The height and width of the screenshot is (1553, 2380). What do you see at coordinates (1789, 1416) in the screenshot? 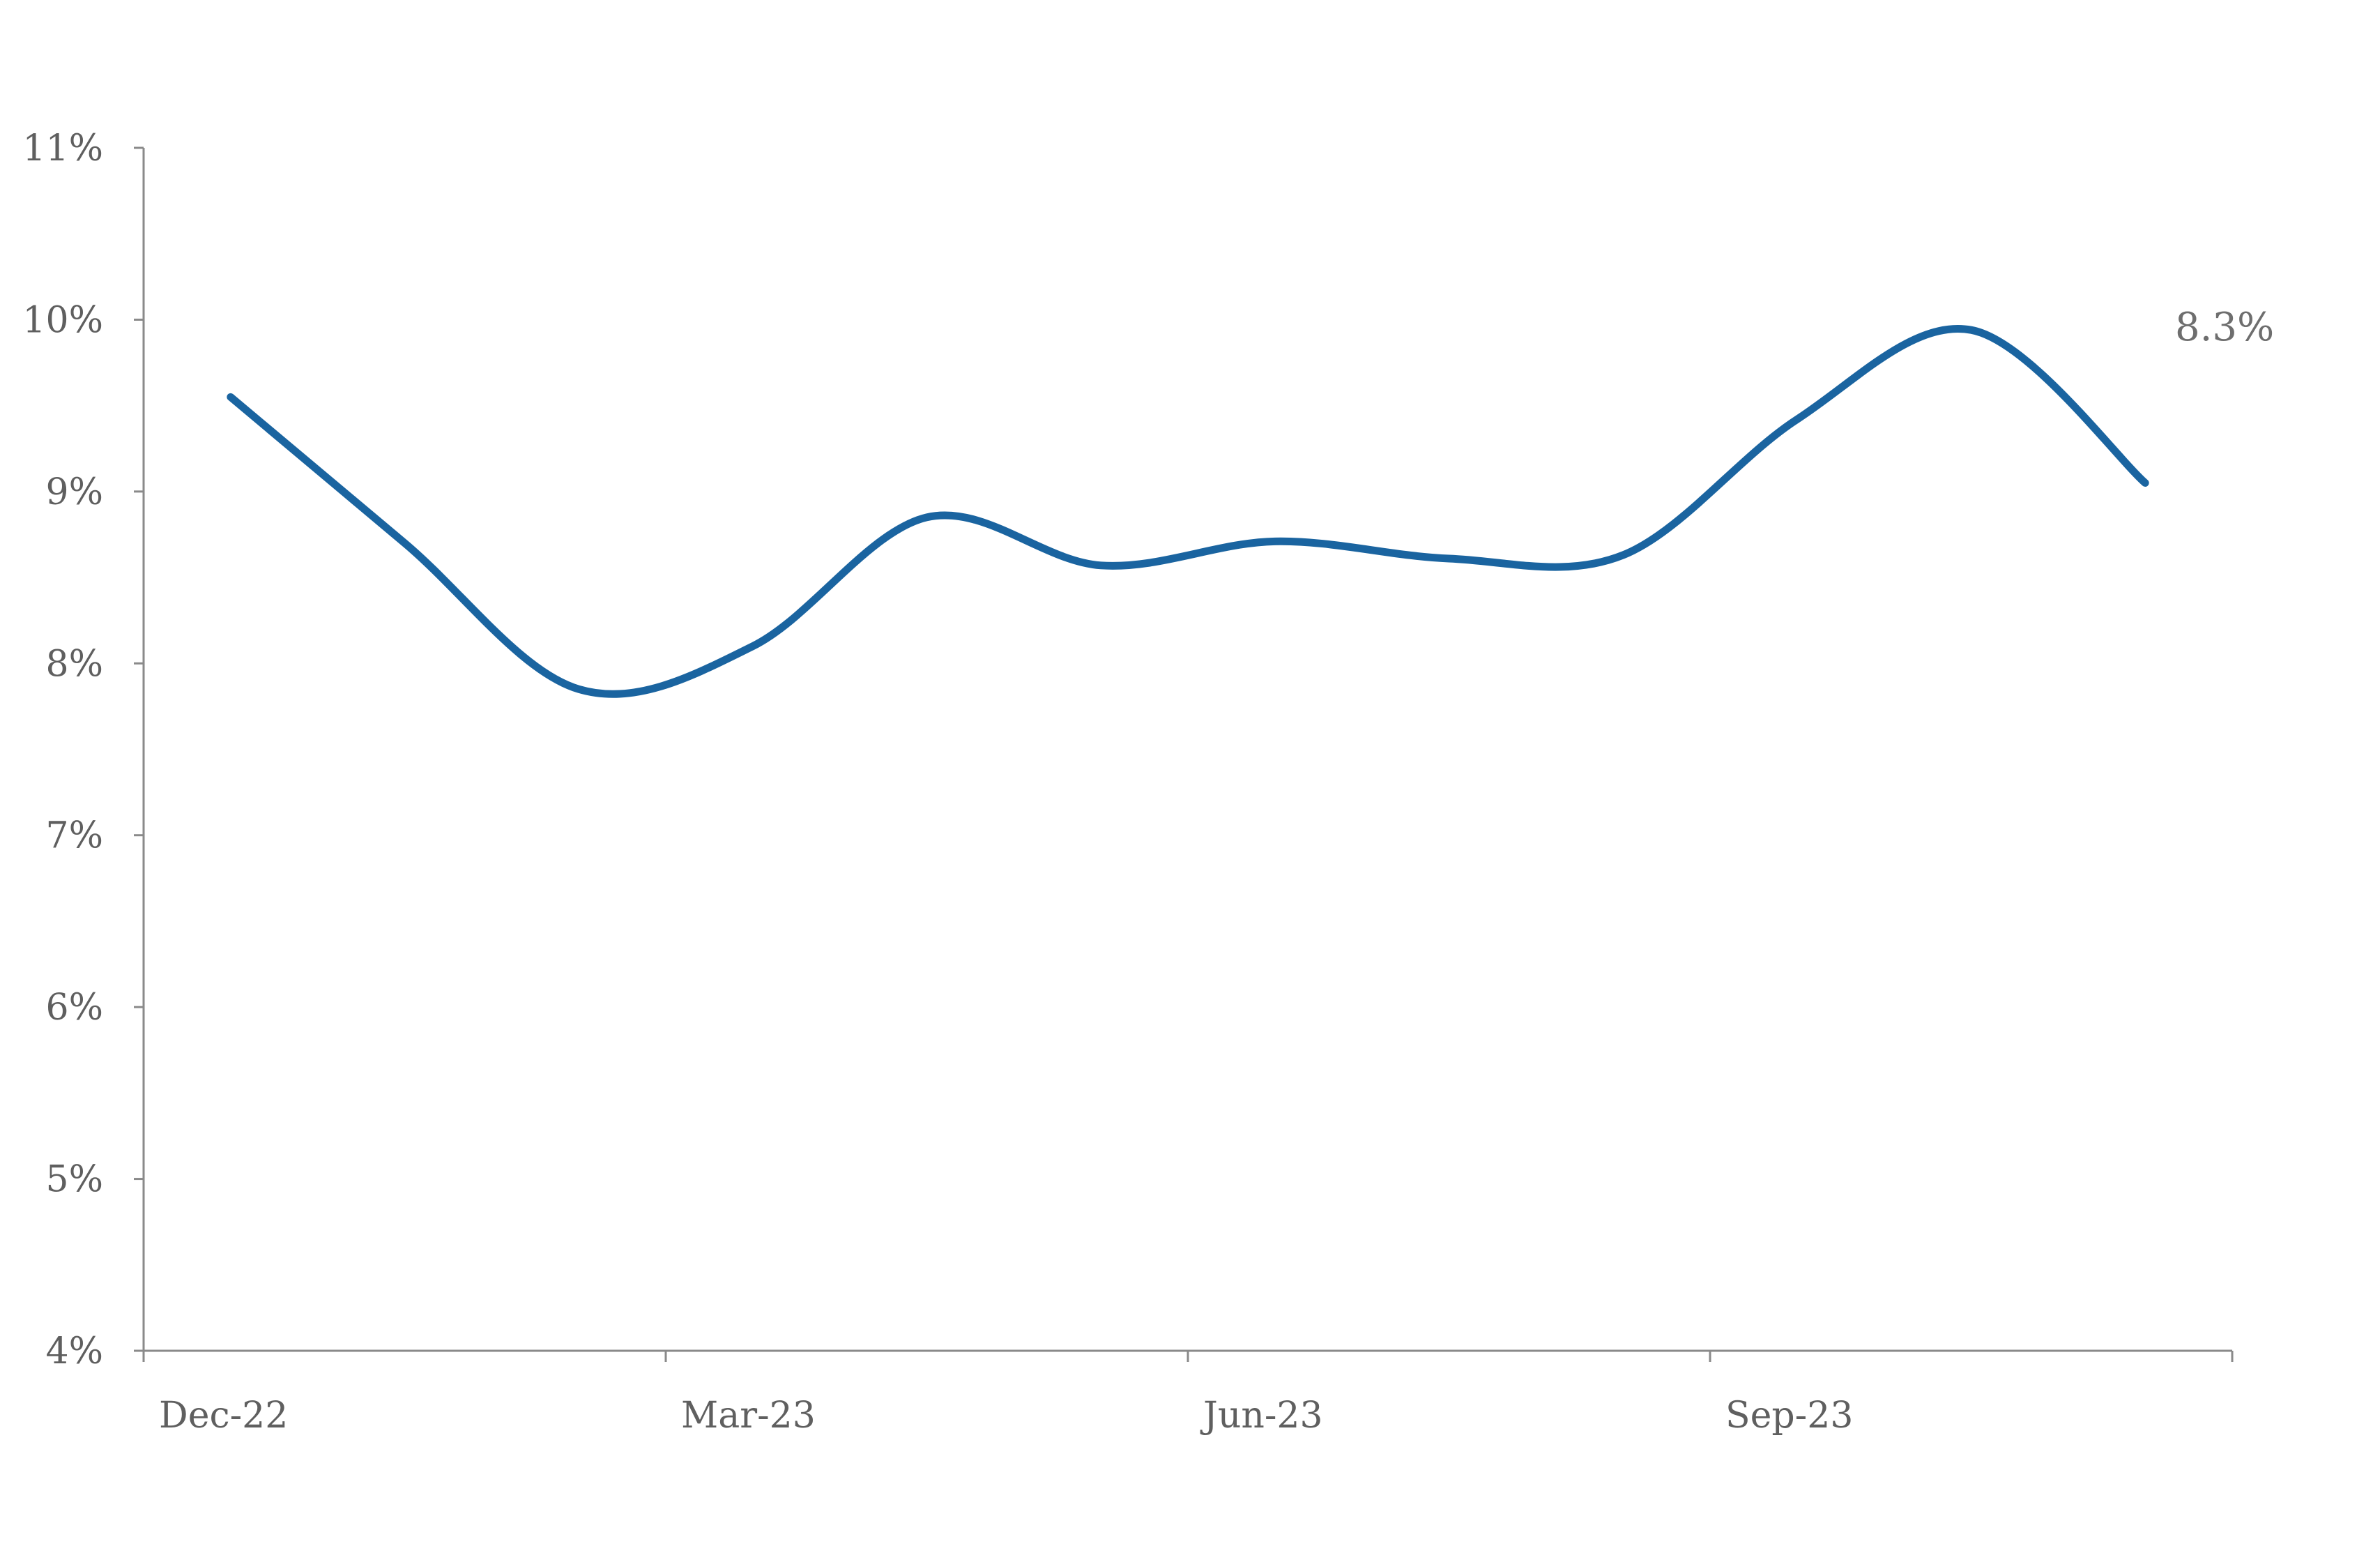
I see `x-tick-label: Sep-23` at bounding box center [1789, 1416].